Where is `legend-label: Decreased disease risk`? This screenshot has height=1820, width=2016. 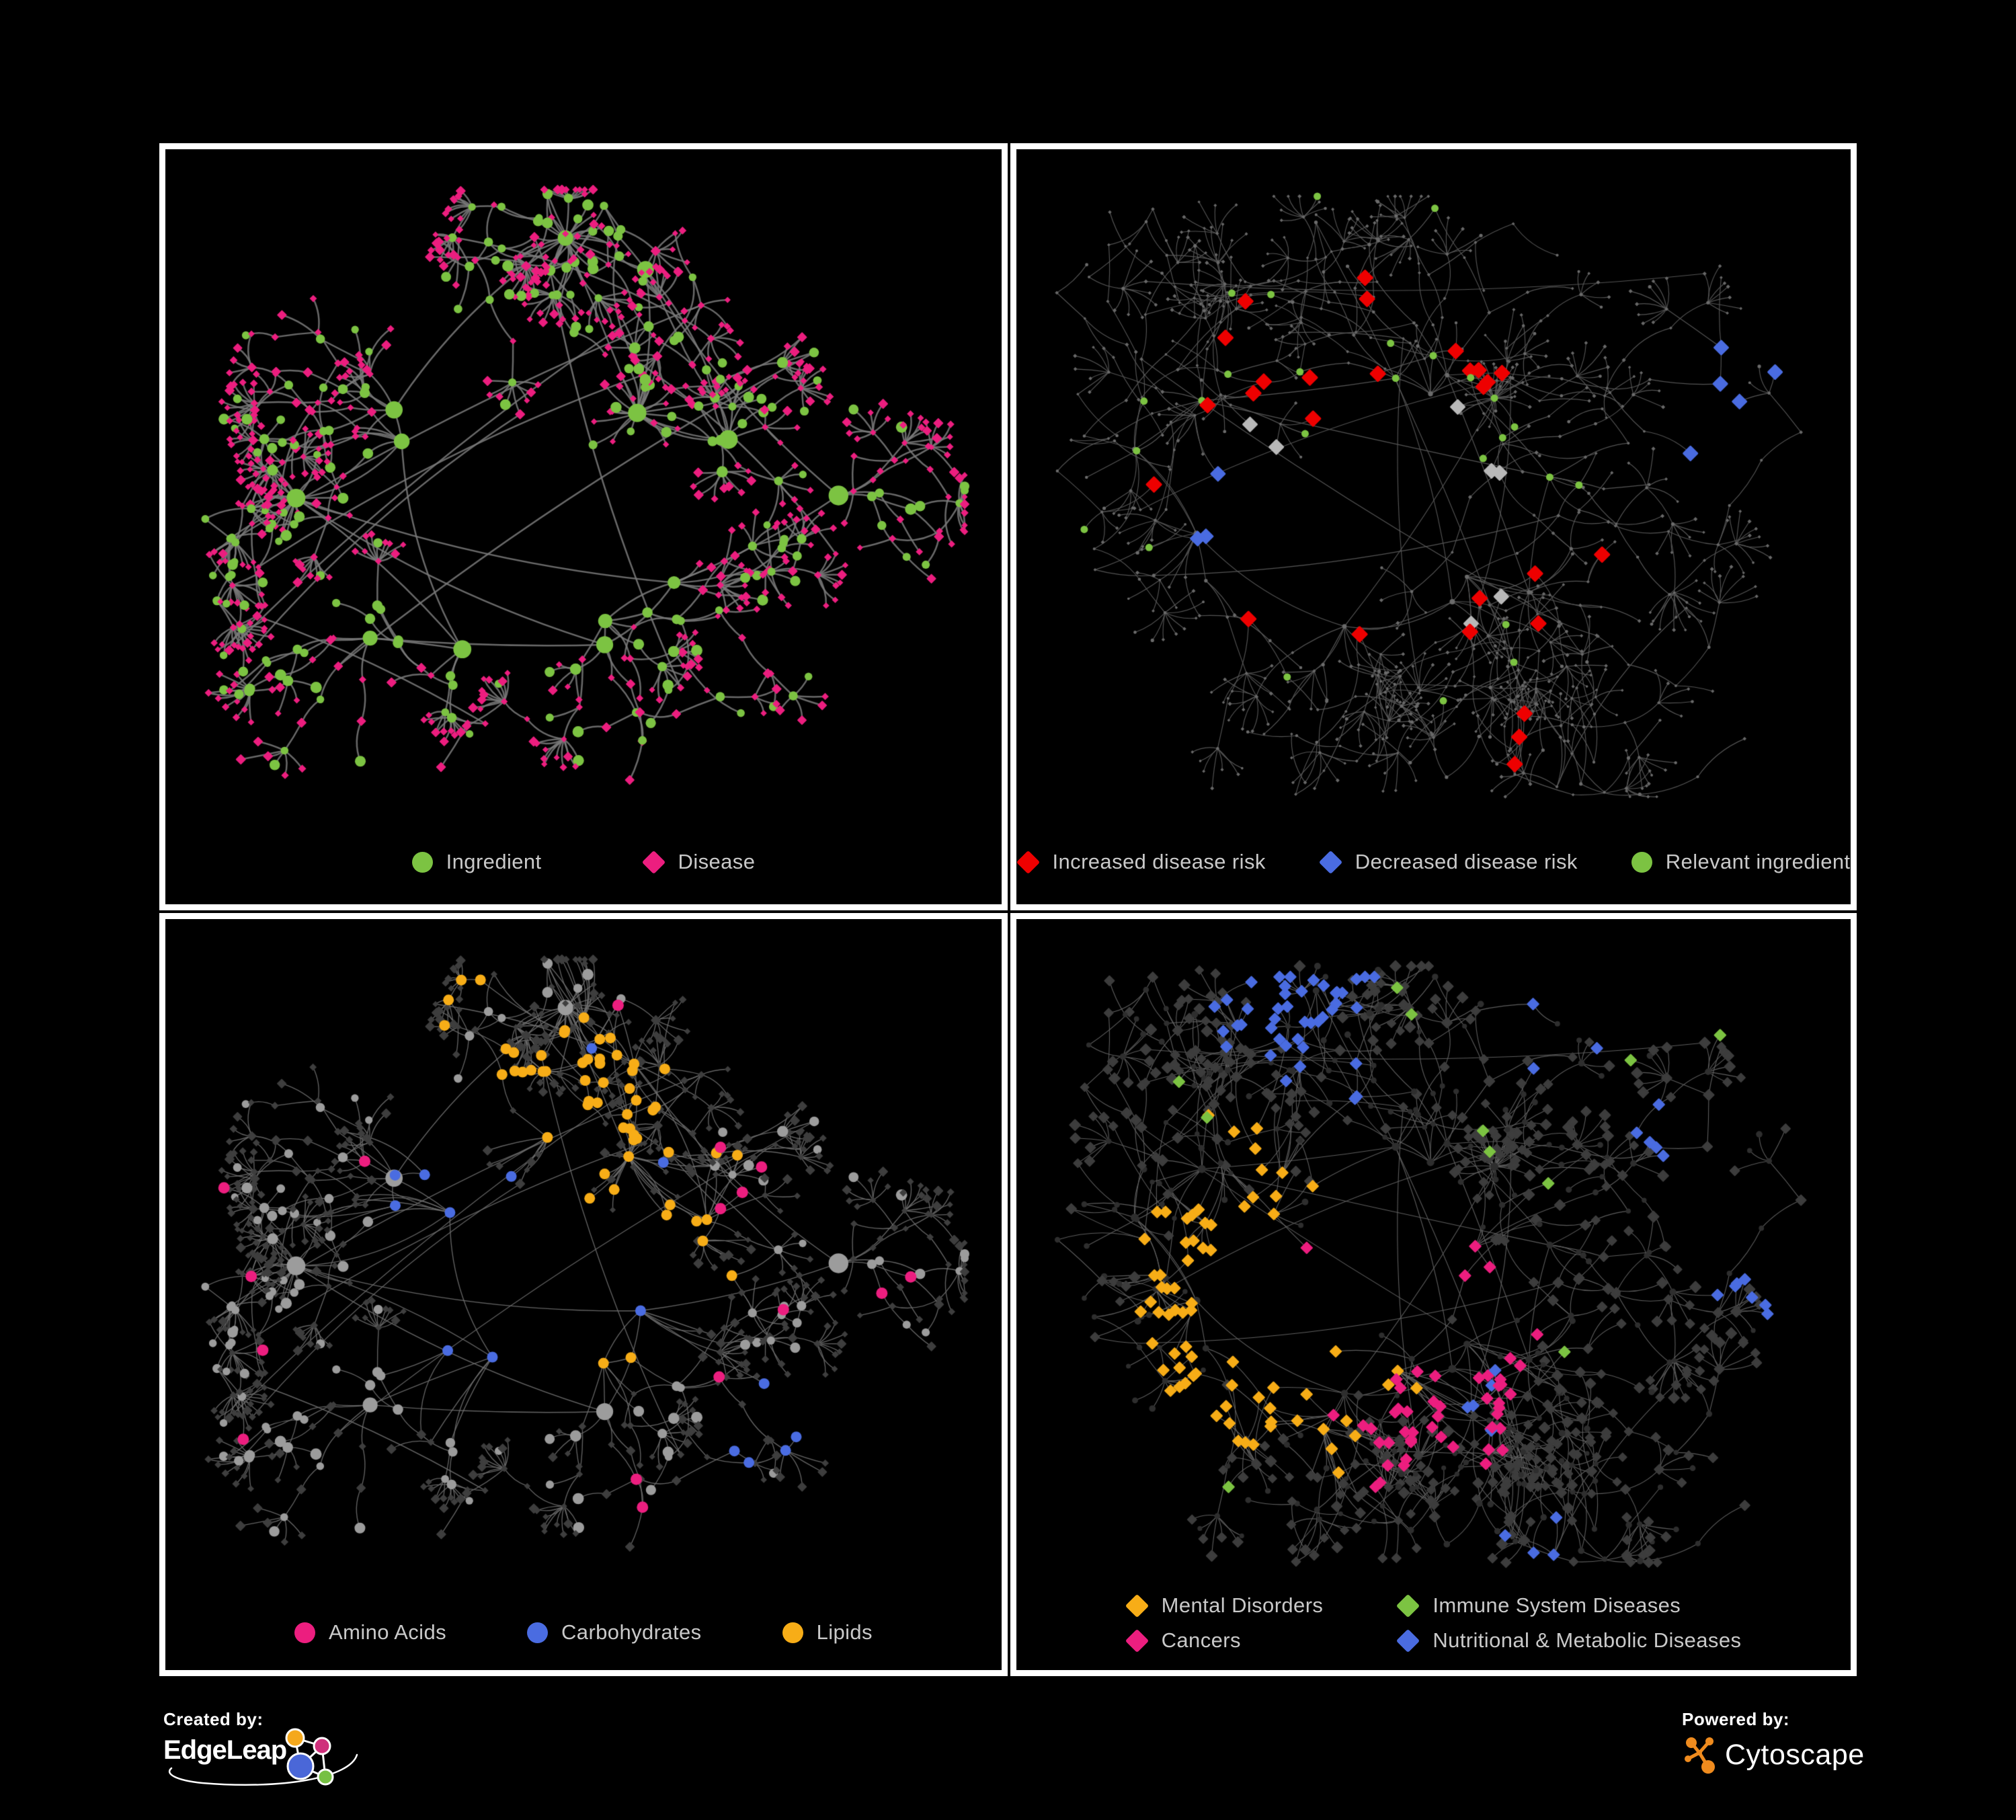
legend-label: Decreased disease risk is located at coordinates (1466, 861).